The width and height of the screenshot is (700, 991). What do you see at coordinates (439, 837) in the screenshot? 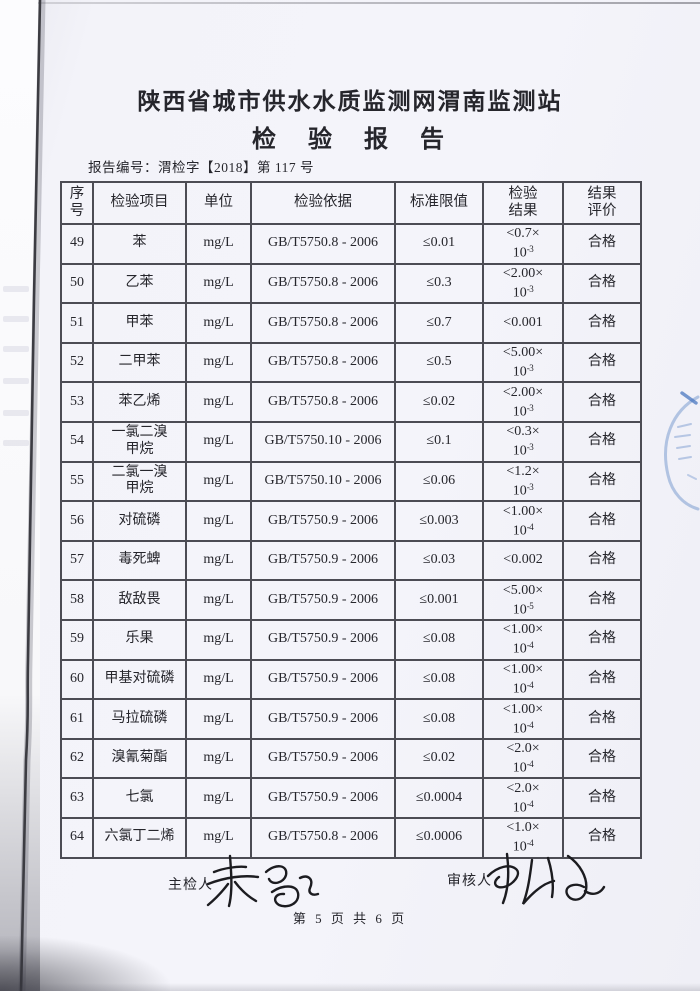
I see `cell-limit: ≤0.0006` at bounding box center [439, 837].